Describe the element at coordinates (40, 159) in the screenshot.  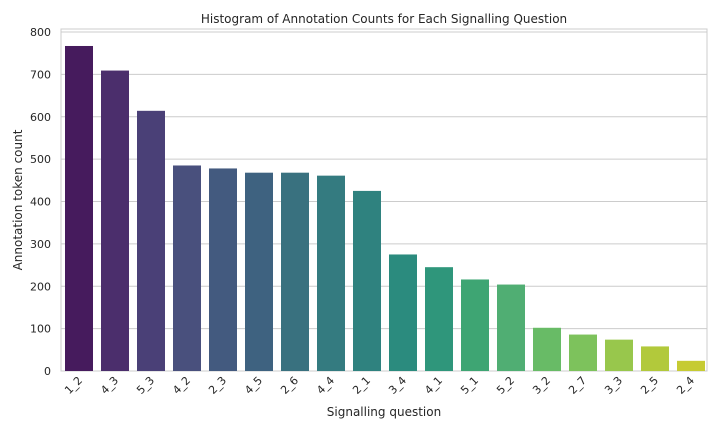
I see `y-tick-label: 500` at that location.